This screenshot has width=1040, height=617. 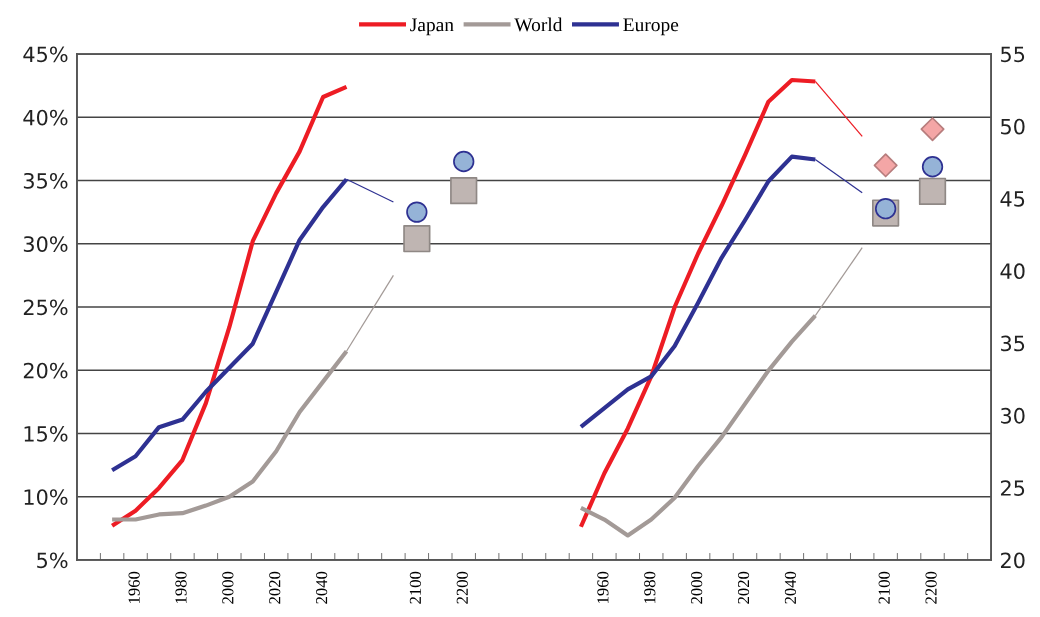 I want to click on y-tick-label: 10%, so click(x=46, y=497).